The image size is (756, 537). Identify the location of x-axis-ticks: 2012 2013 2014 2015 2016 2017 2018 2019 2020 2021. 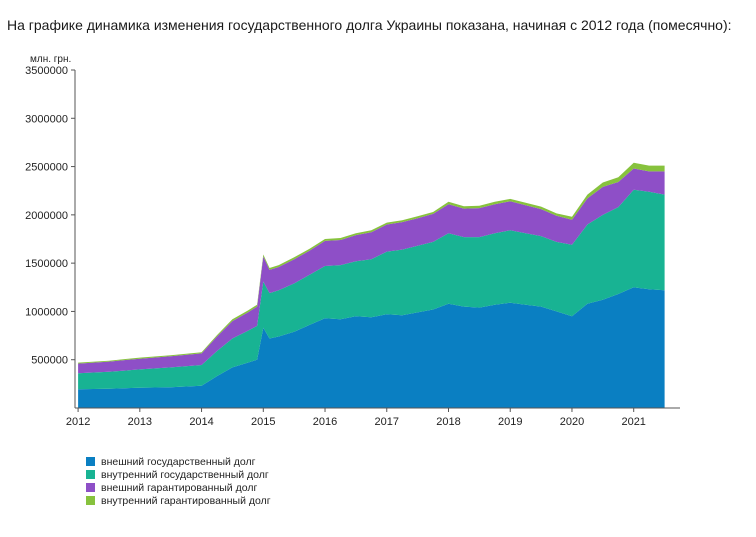
(356, 418).